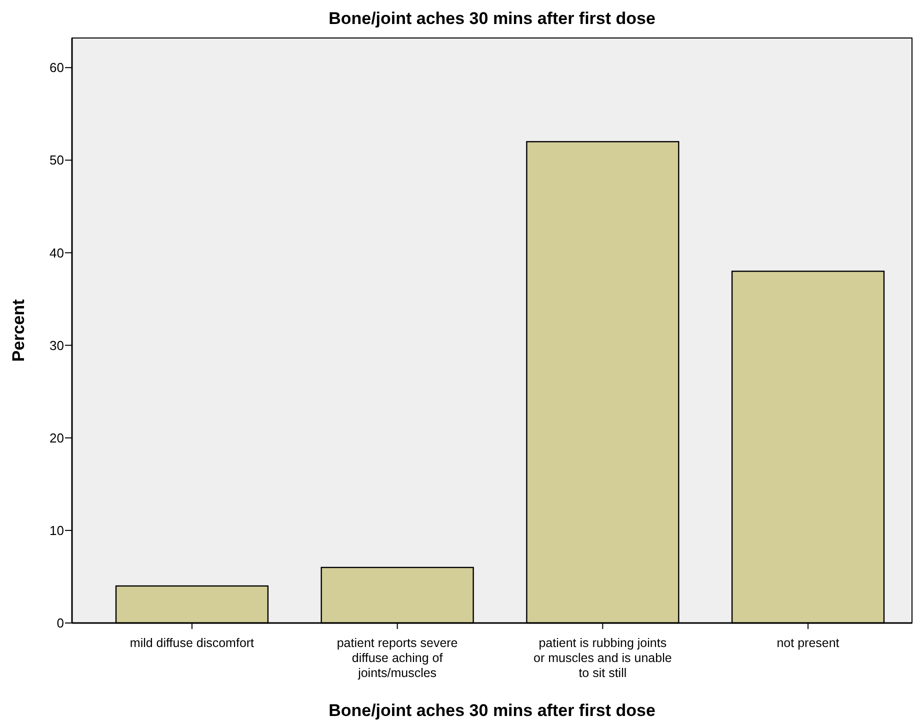  What do you see at coordinates (57, 68) in the screenshot?
I see `y-tick-label: 60` at bounding box center [57, 68].